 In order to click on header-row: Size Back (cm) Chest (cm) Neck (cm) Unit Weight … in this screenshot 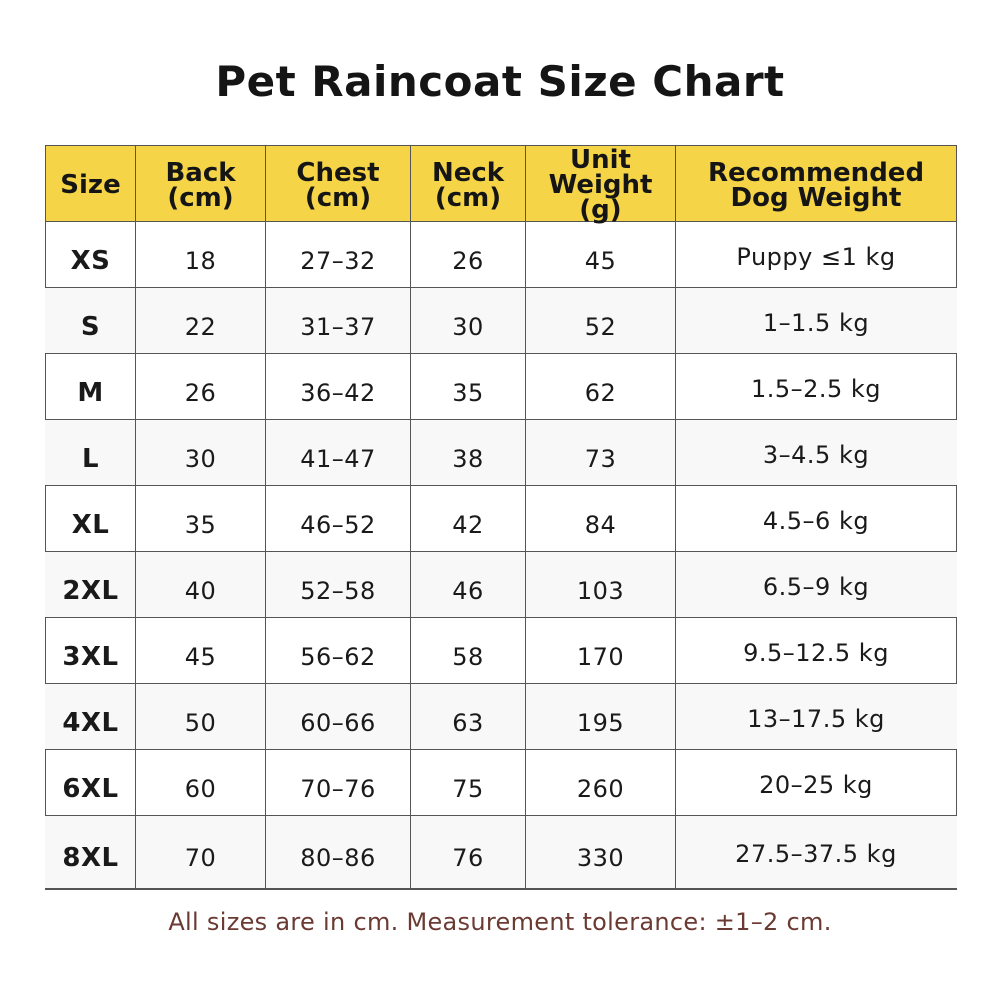, I will do `click(501, 185)`.